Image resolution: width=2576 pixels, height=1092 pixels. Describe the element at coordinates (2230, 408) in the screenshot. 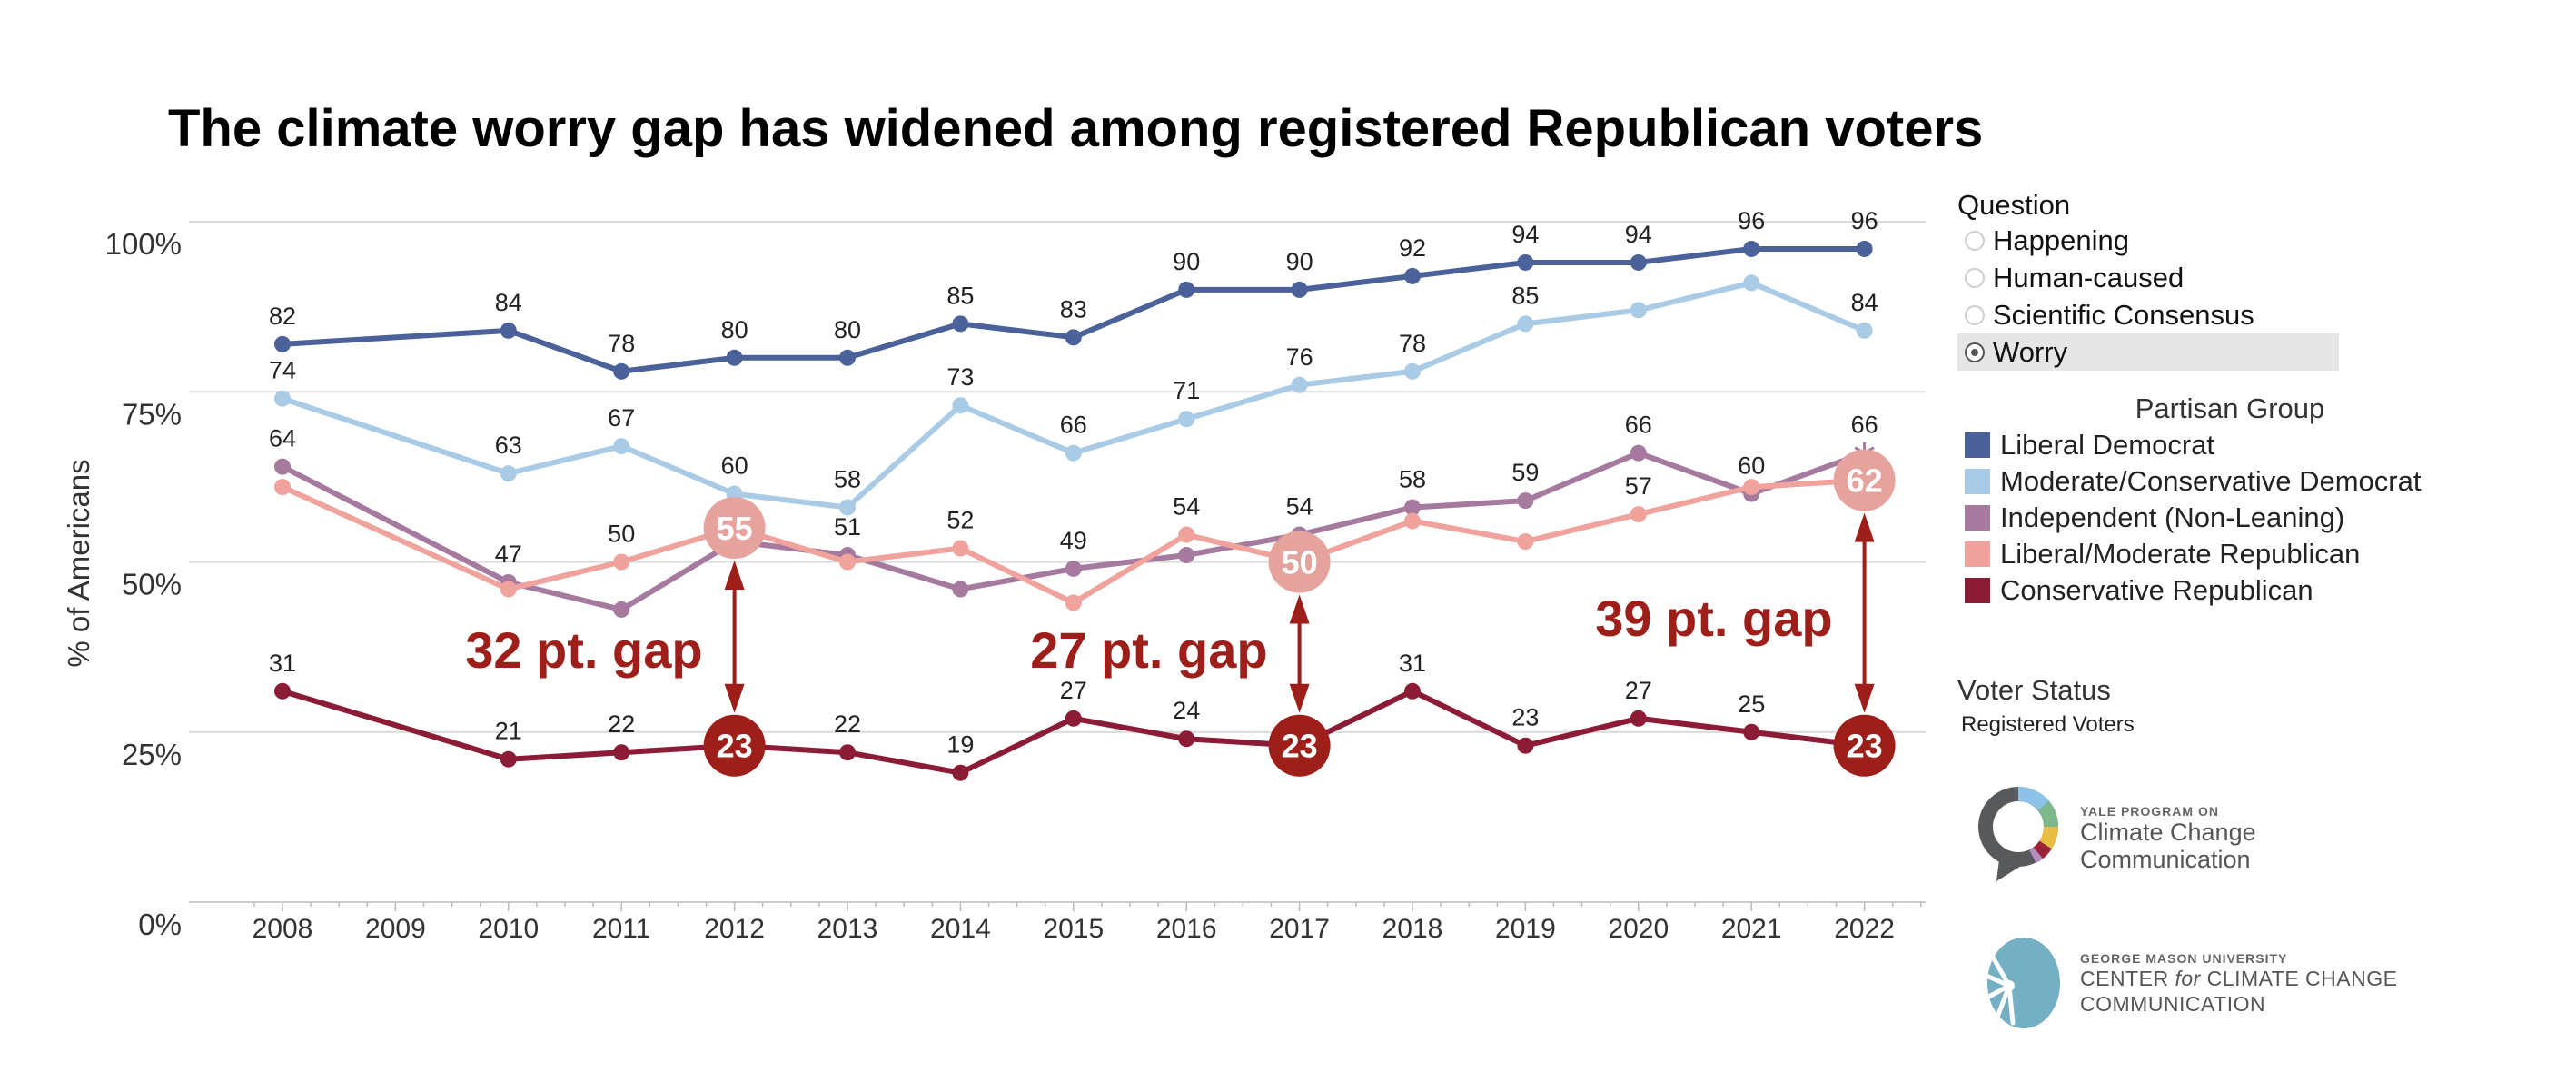

I see `legend-title: Partisan Group` at that location.